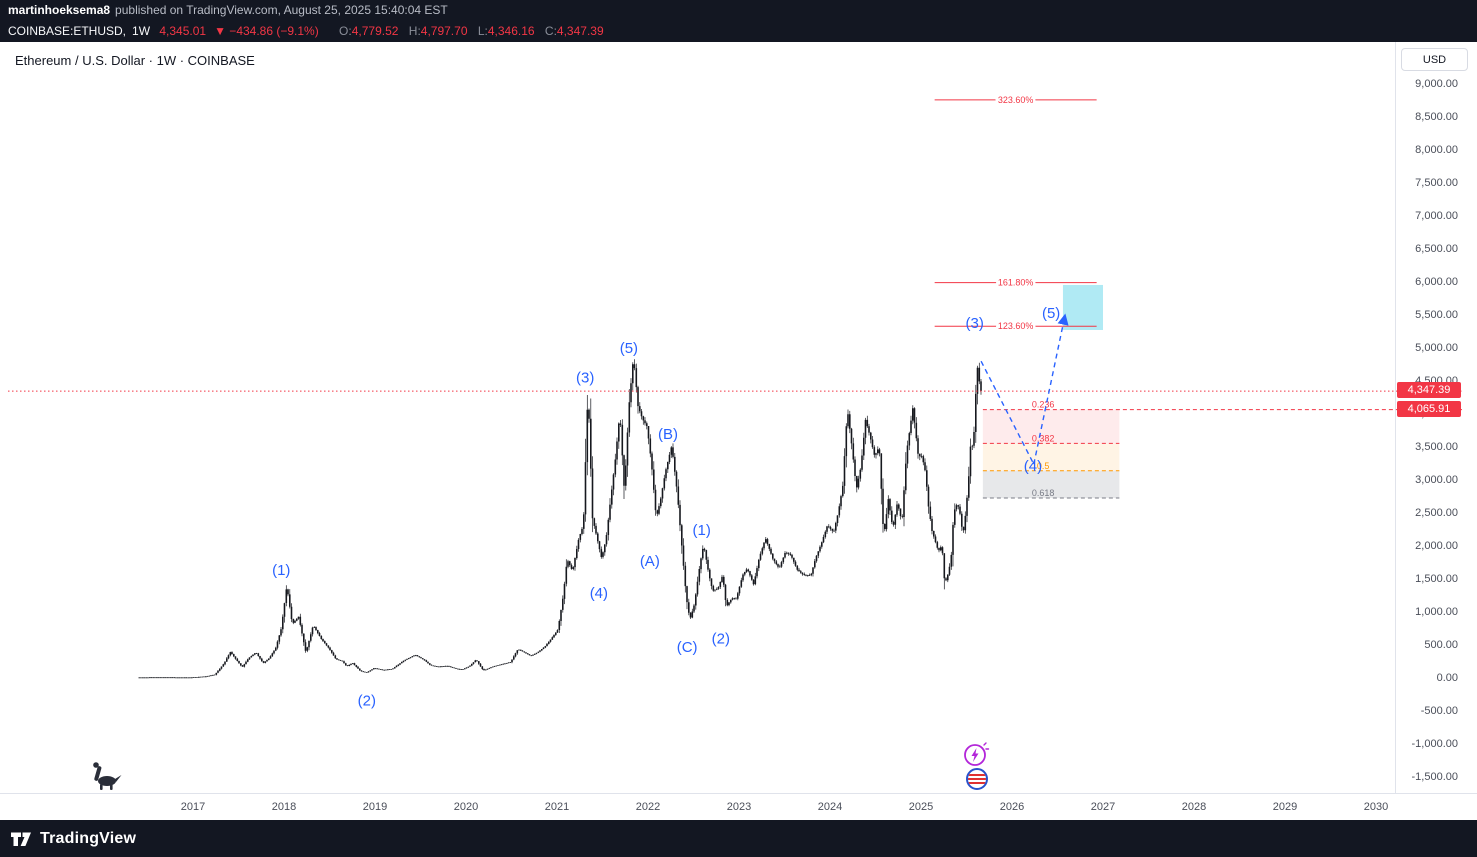 Image resolution: width=1477 pixels, height=857 pixels. Describe the element at coordinates (1436, 282) in the screenshot. I see `price-tick-label: 6,000.00` at that location.